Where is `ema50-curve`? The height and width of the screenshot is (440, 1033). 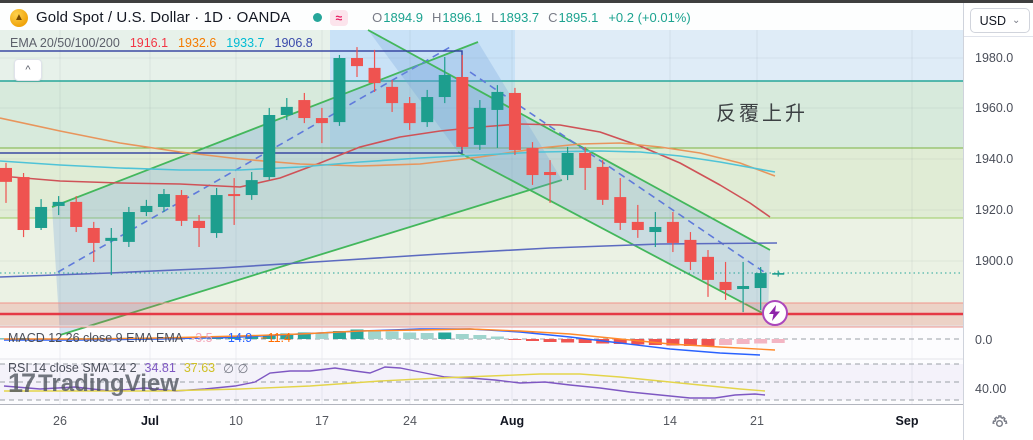 ema50-curve is located at coordinates (388, 147).